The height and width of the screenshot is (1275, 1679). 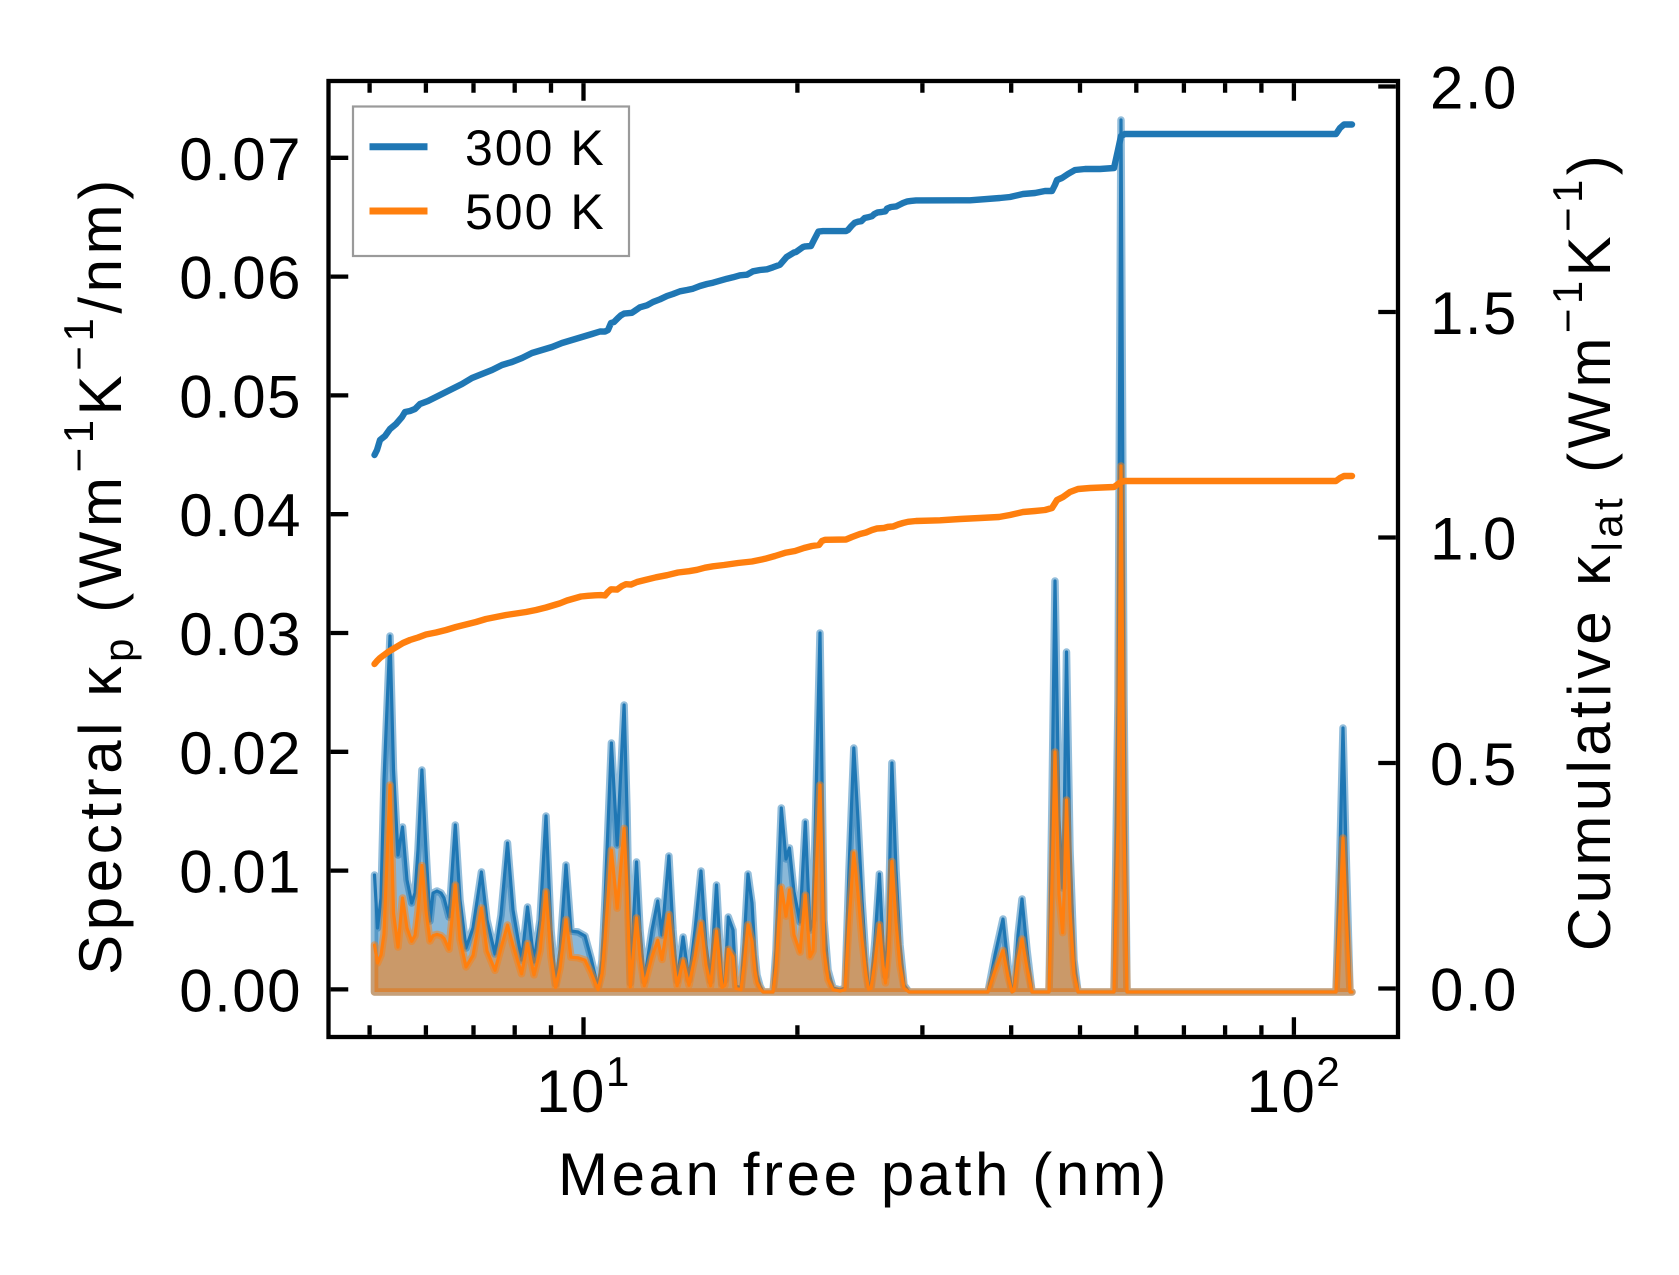 What do you see at coordinates (240, 159) in the screenshot?
I see `svg-text: 0.07` at bounding box center [240, 159].